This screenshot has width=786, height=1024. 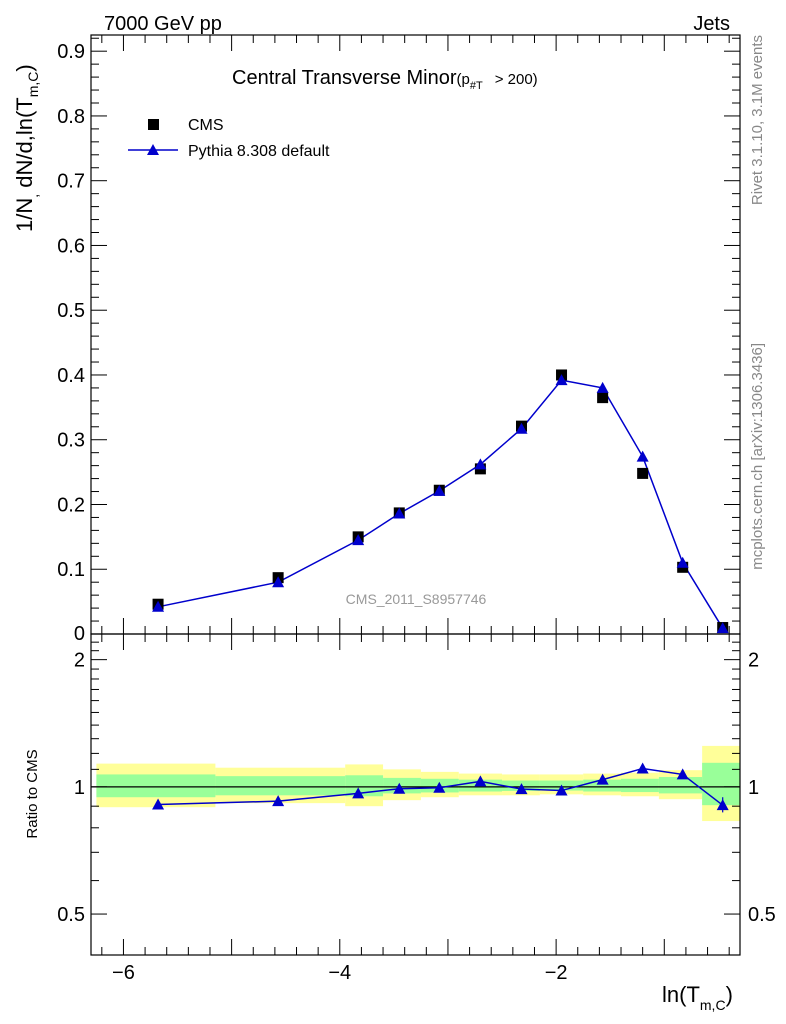 I want to click on y-title-end: ), so click(x=24, y=67).